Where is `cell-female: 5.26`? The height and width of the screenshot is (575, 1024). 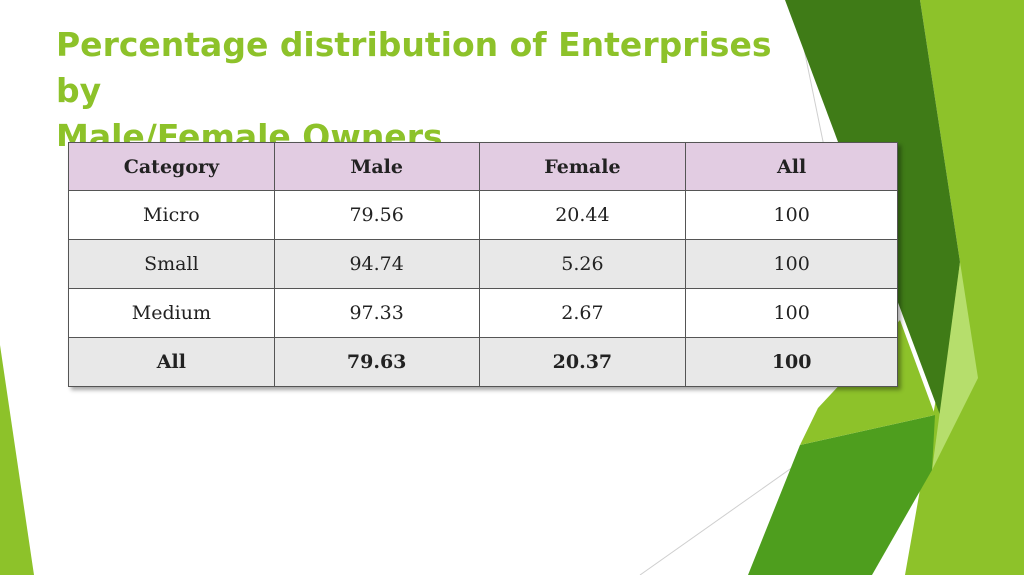 cell-female: 5.26 is located at coordinates (582, 264).